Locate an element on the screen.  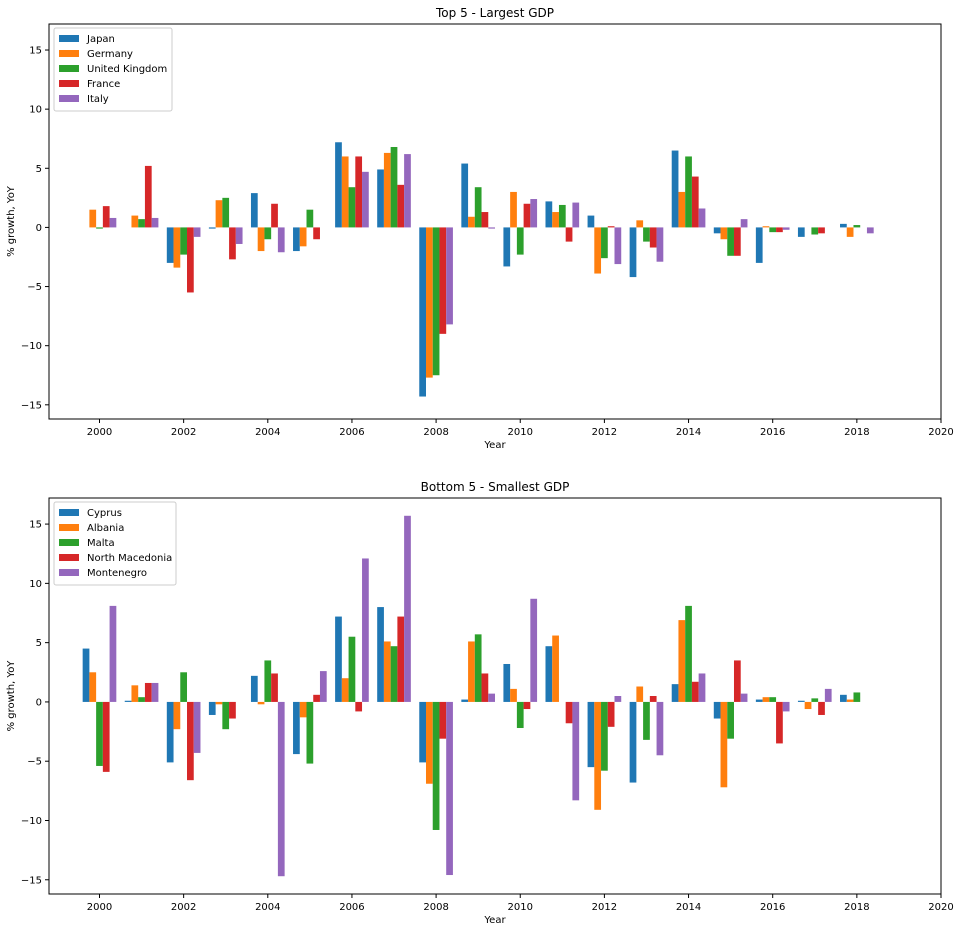
x-tick-label: 2008 is located at coordinates (435, 907).